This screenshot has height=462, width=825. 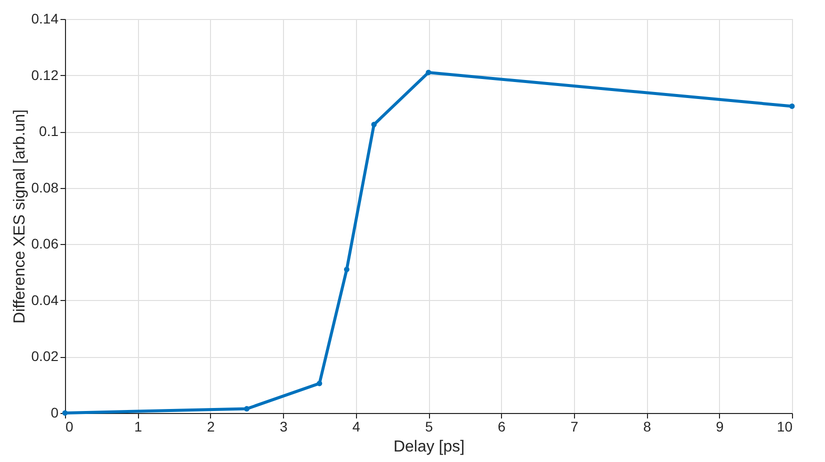 What do you see at coordinates (45, 74) in the screenshot?
I see `y-tick-label: 0.12` at bounding box center [45, 74].